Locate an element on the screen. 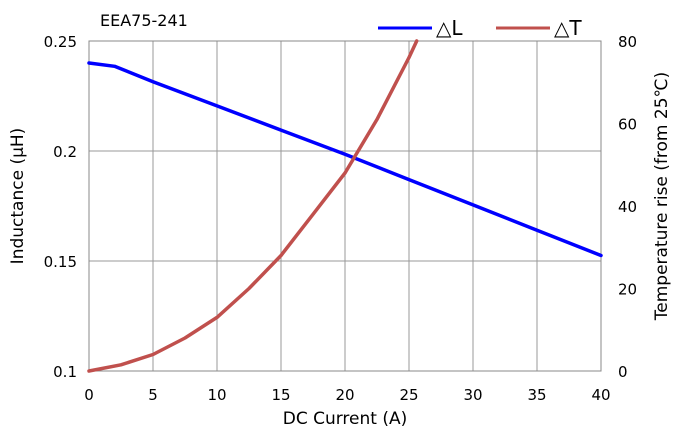 The height and width of the screenshot is (434, 674). x-tick-label: 40 is located at coordinates (600, 395).